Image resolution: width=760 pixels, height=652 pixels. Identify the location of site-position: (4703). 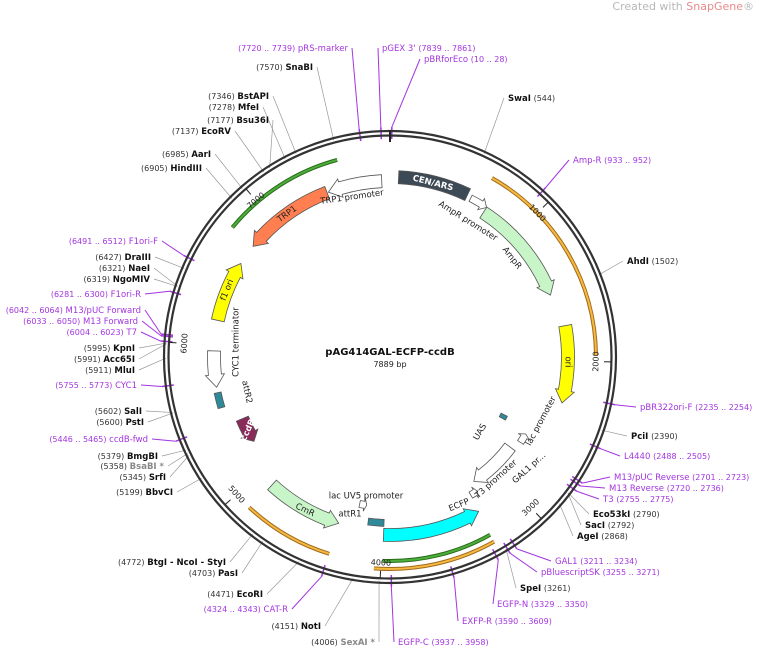
(202, 573).